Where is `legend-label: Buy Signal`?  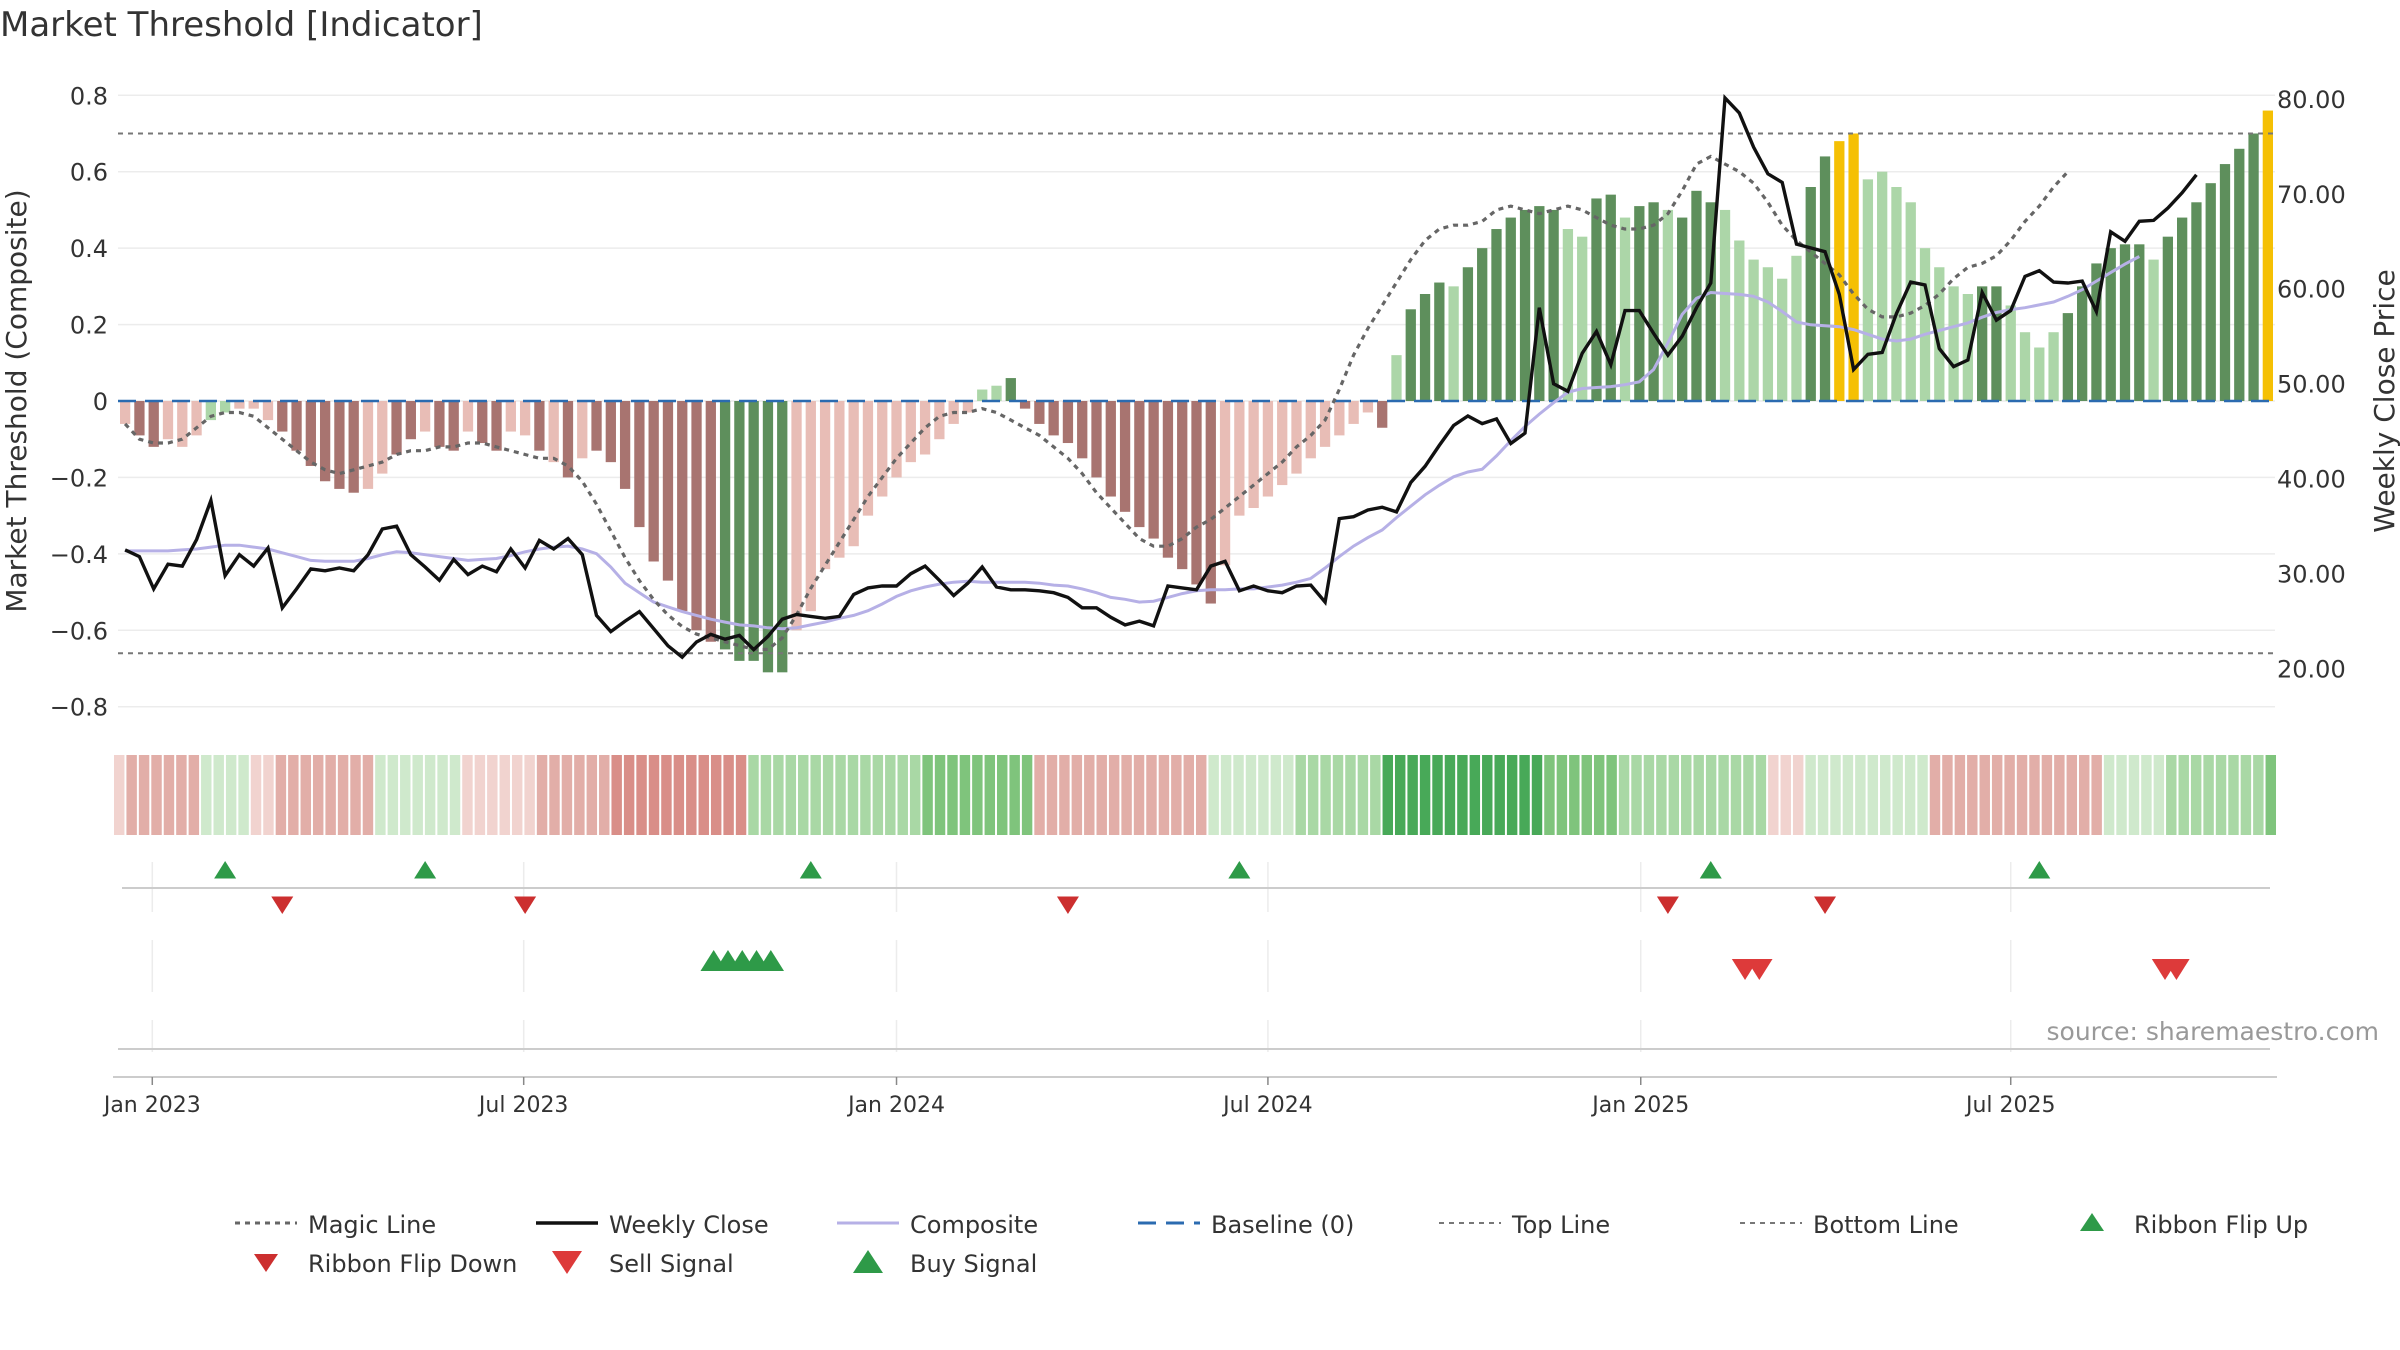 legend-label: Buy Signal is located at coordinates (973, 1264).